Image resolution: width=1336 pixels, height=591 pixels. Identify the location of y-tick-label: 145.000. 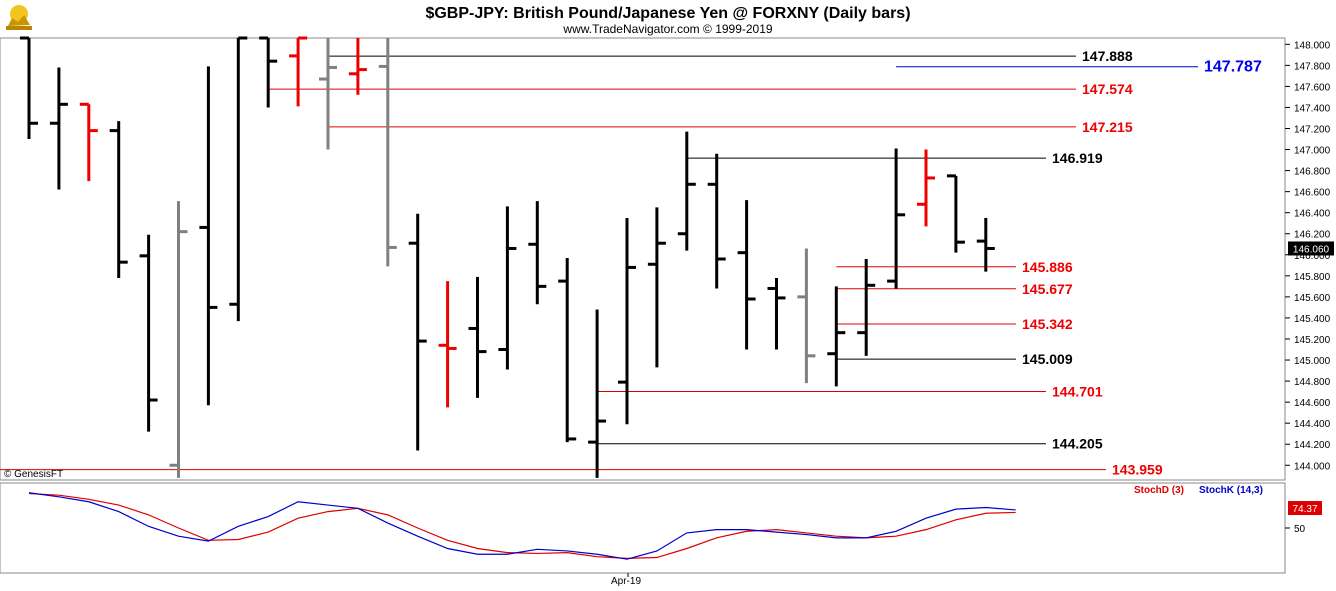
(1312, 361).